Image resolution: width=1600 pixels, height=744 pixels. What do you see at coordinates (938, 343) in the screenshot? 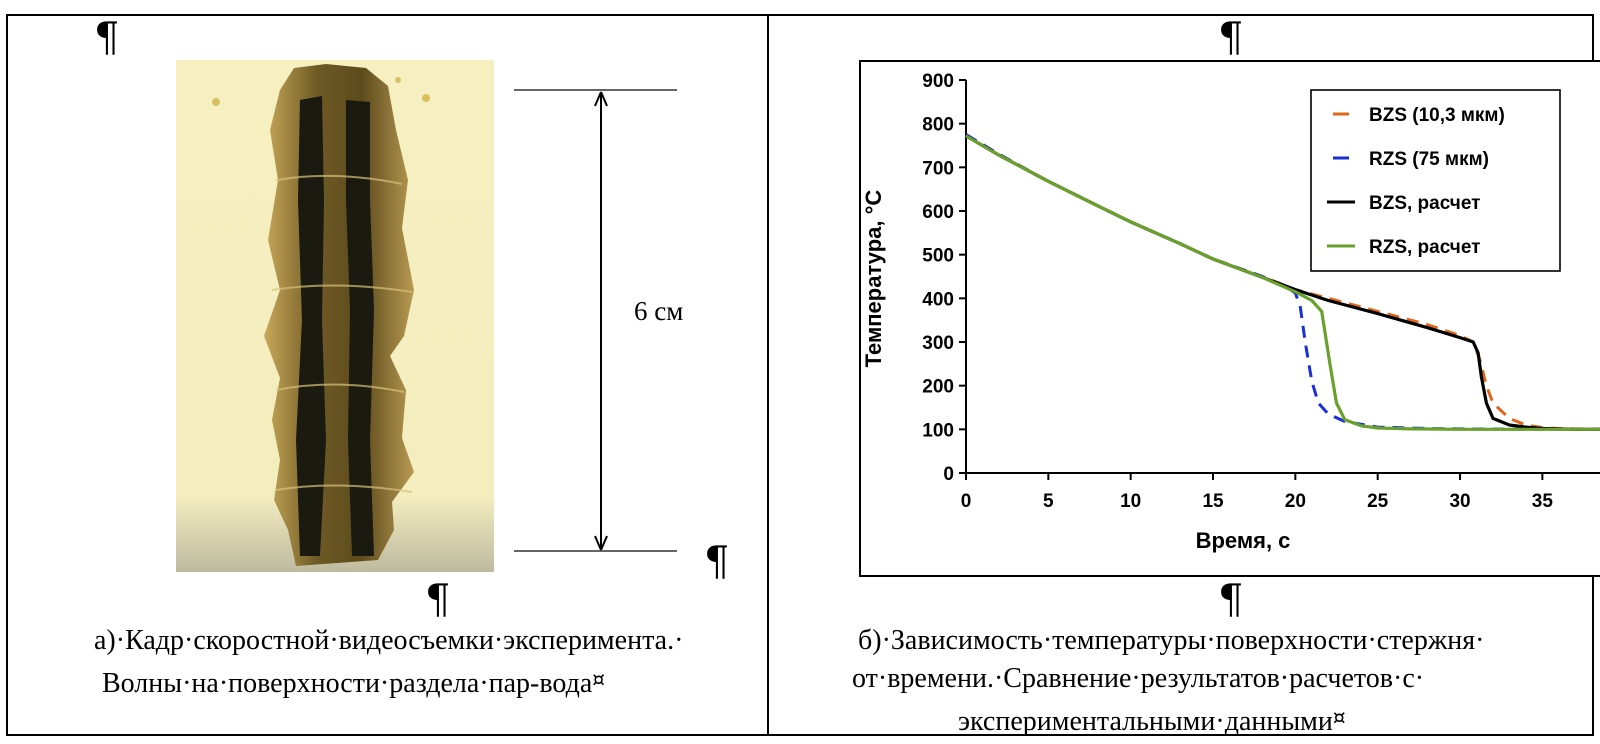
I see `y-tick-label: 300` at bounding box center [938, 343].